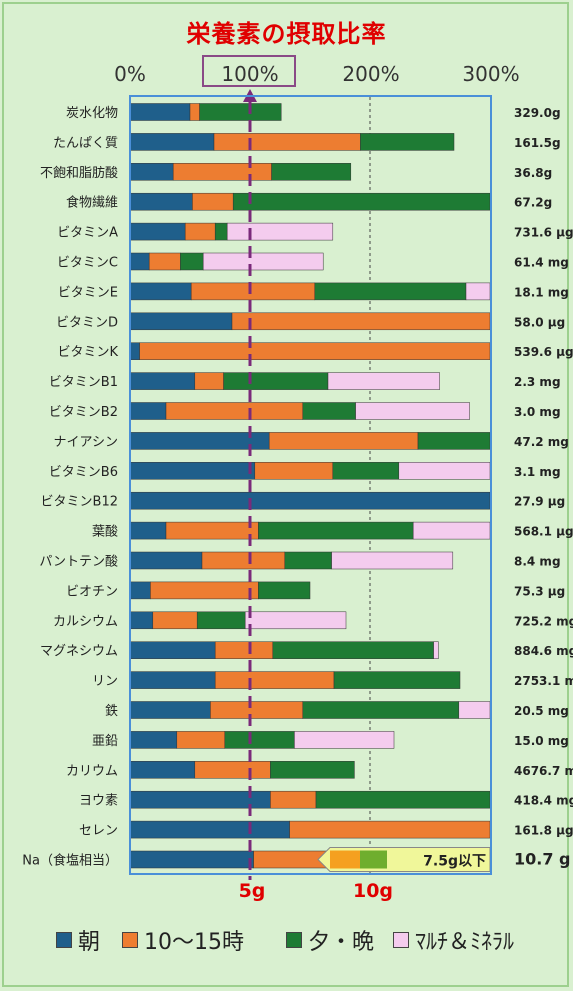 Image resolution: width=573 pixels, height=991 pixels. Describe the element at coordinates (341, 942) in the screenshot. I see `legend-label-evening: 夕・晩` at that location.